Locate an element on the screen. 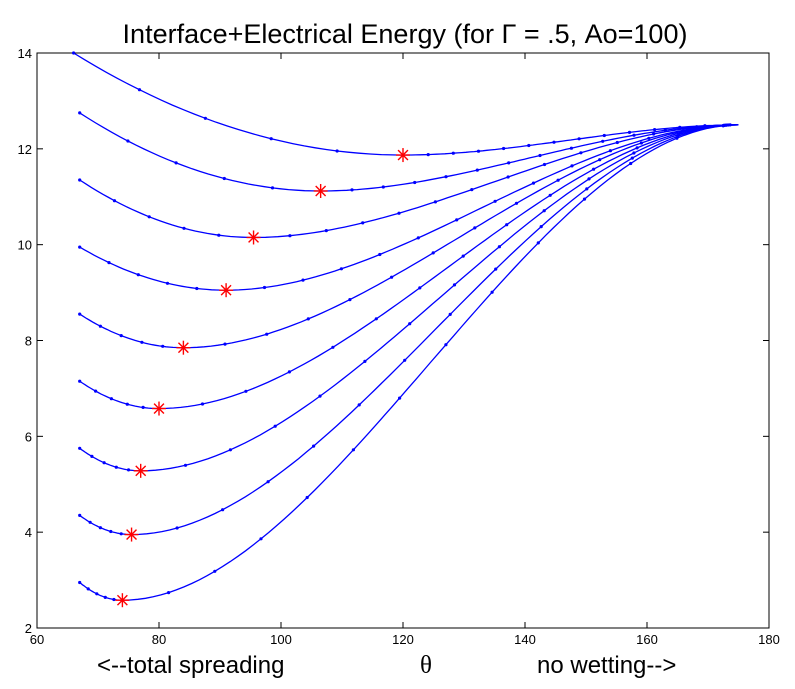 This screenshot has height=689, width=795. x-tick-label: 180 is located at coordinates (769, 639).